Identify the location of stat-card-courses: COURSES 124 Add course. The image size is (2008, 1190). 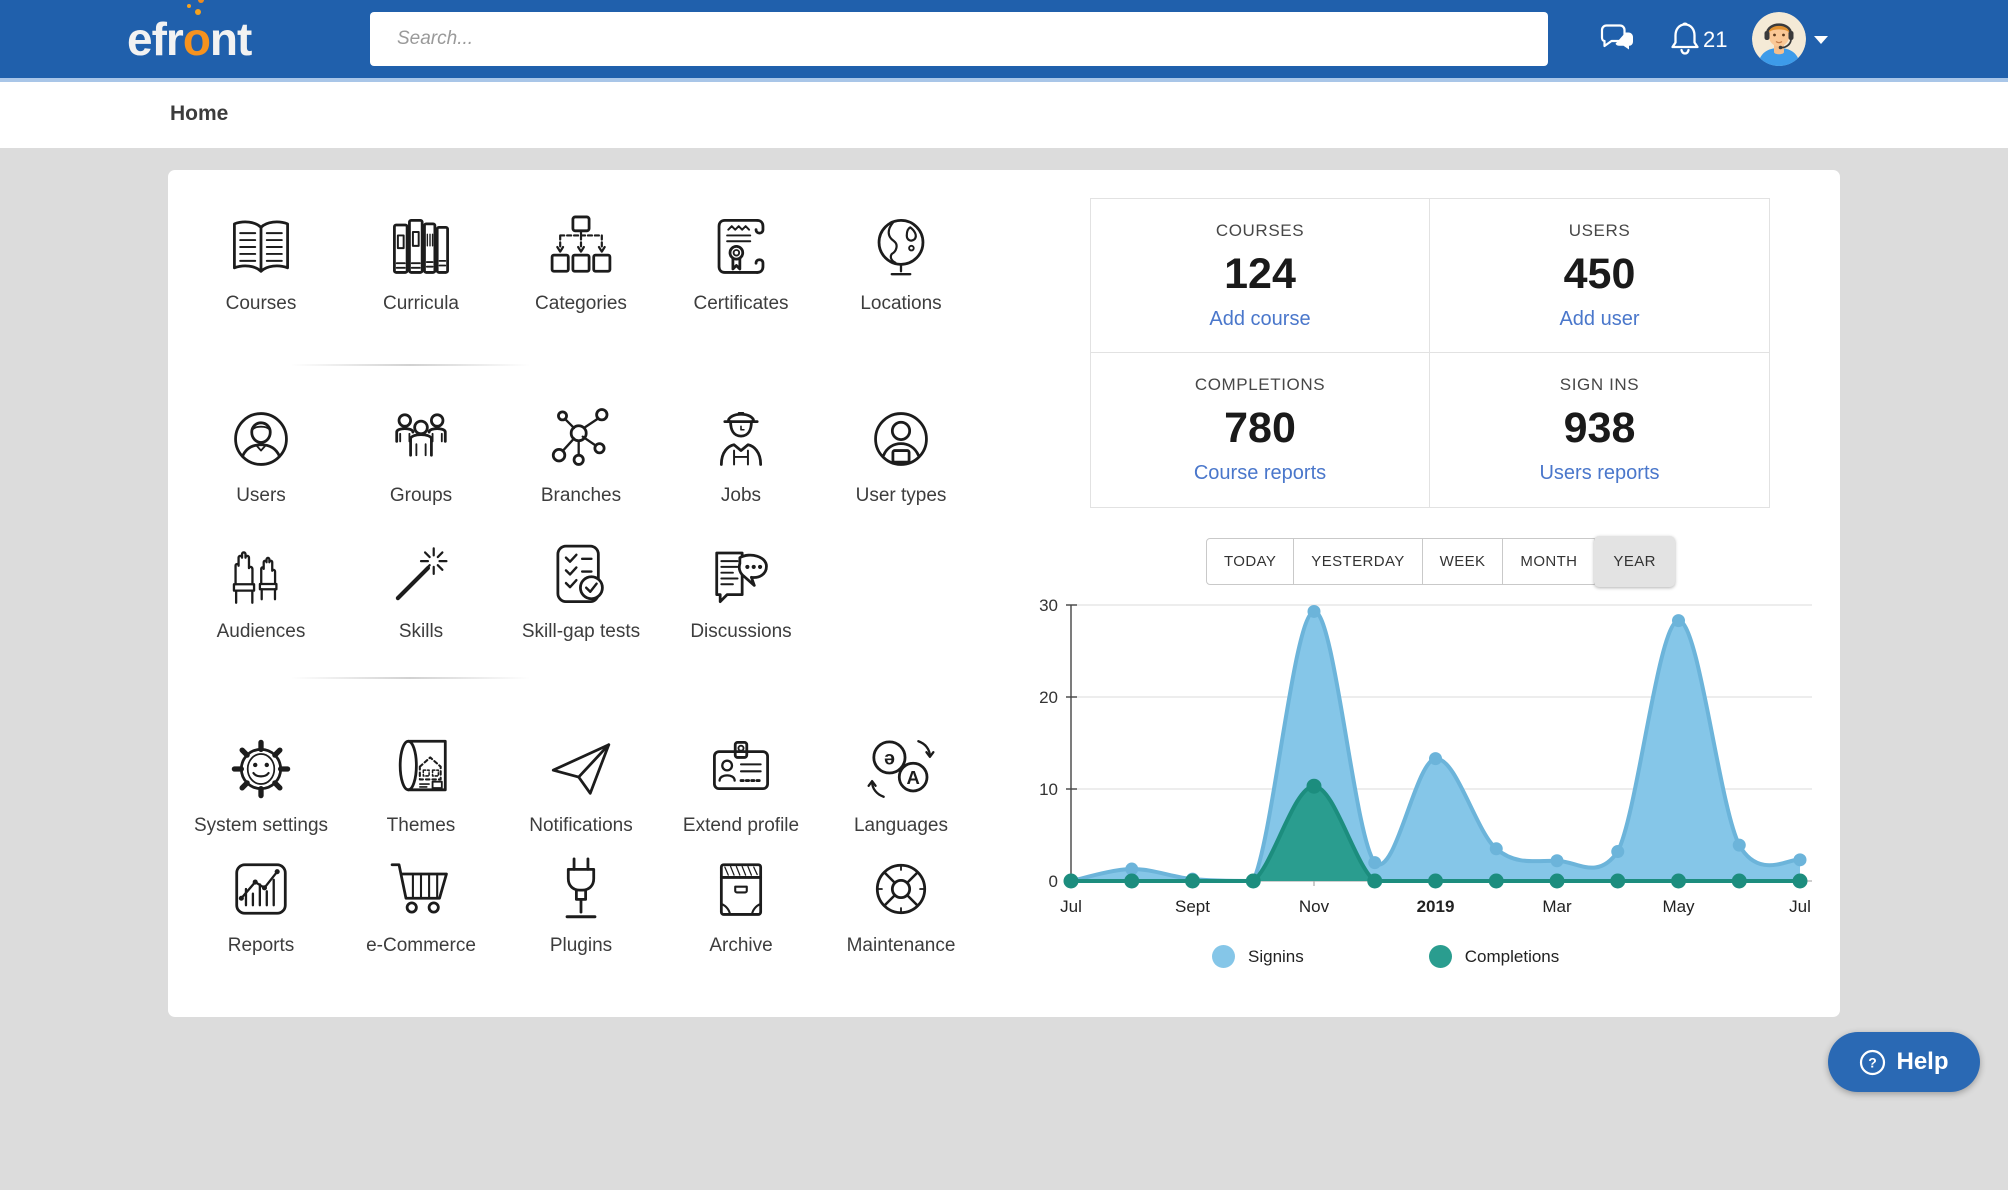
(1260, 276).